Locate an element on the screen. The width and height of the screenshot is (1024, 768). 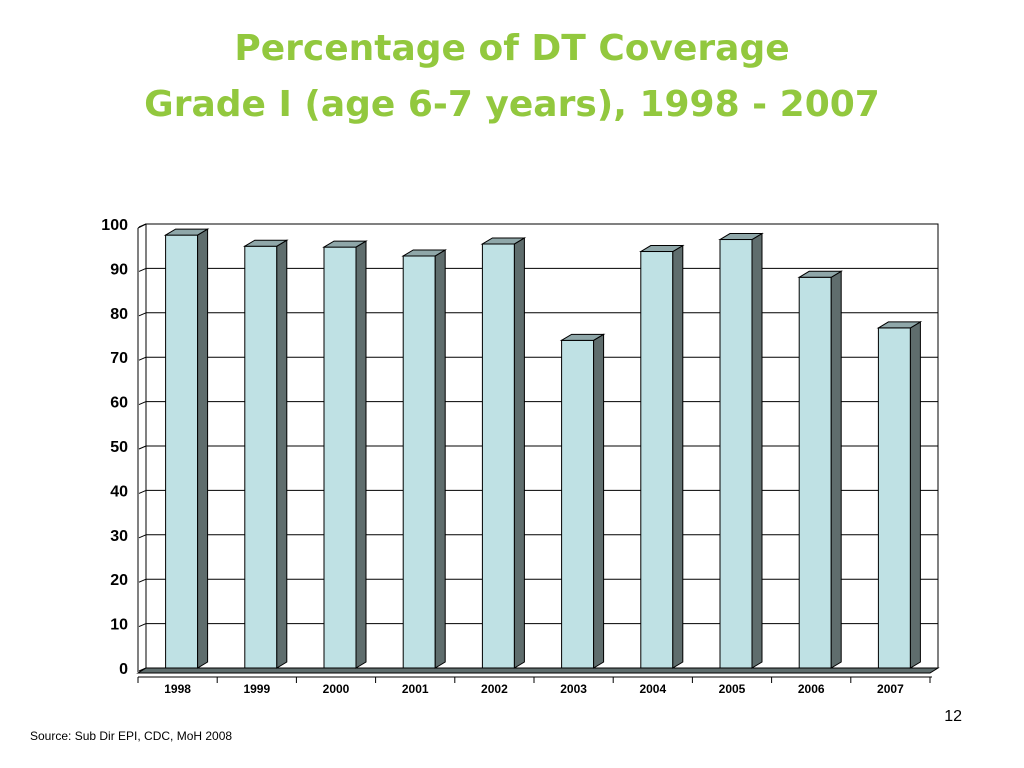
x-tick-label: 2004 is located at coordinates (652, 689).